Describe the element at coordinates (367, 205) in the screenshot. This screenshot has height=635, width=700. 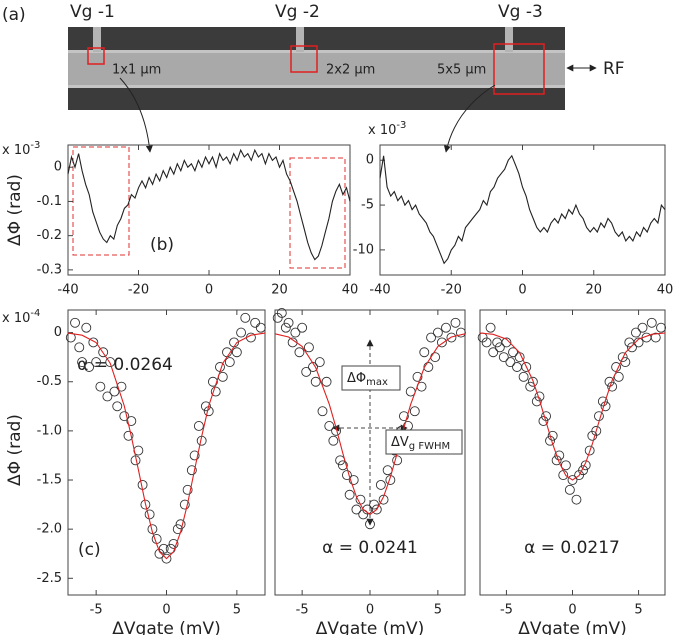
I see `y-tick-label: -5` at that location.